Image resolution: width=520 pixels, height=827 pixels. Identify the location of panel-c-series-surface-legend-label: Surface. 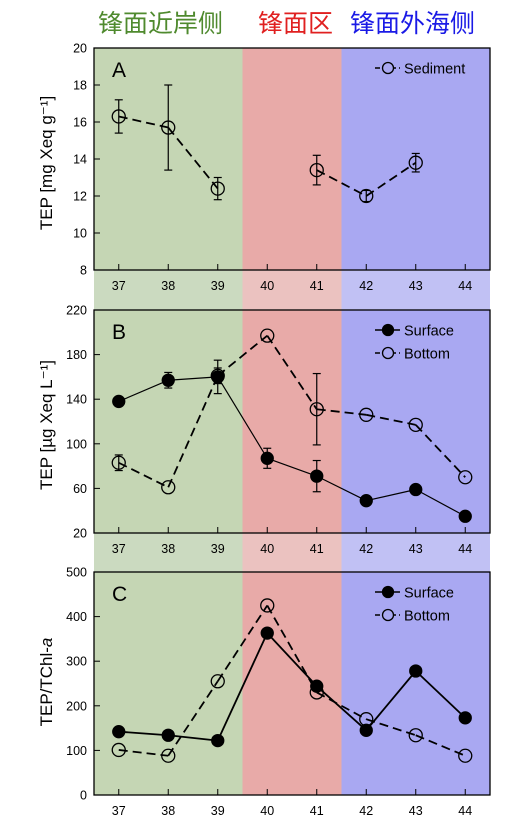
(429, 594).